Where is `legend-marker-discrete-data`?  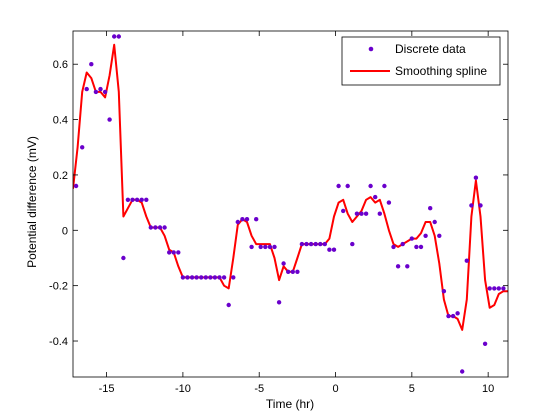 legend-marker-discrete-data is located at coordinates (371, 49).